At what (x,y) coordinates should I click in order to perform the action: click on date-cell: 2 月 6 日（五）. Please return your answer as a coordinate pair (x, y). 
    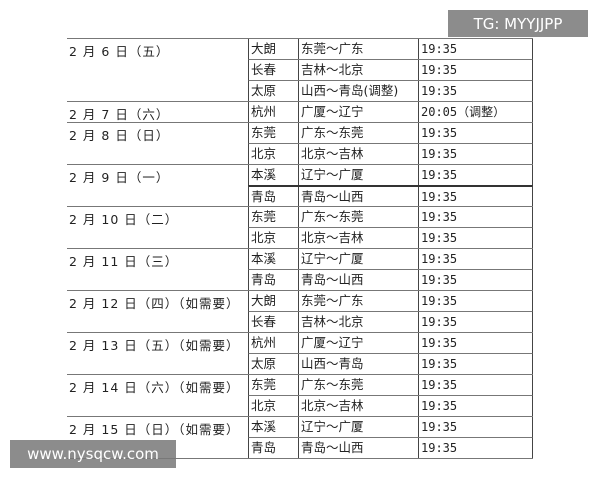
    Looking at the image, I should click on (119, 51).